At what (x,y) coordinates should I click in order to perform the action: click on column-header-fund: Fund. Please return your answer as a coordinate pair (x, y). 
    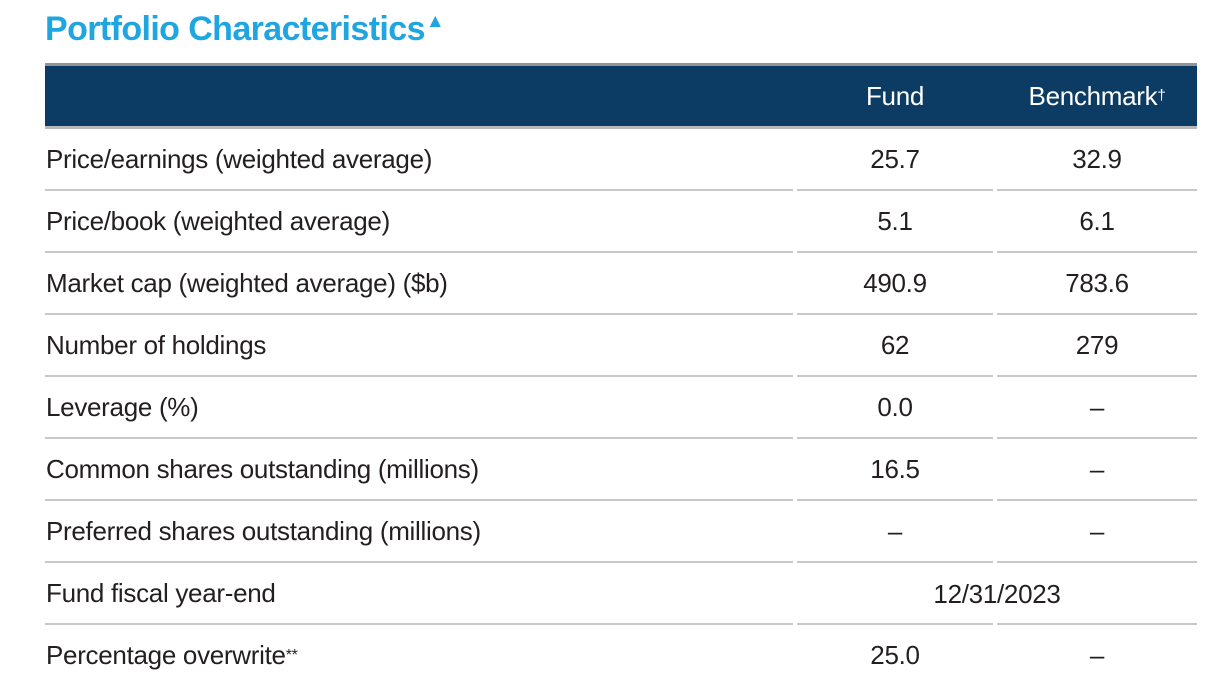
    Looking at the image, I should click on (895, 95).